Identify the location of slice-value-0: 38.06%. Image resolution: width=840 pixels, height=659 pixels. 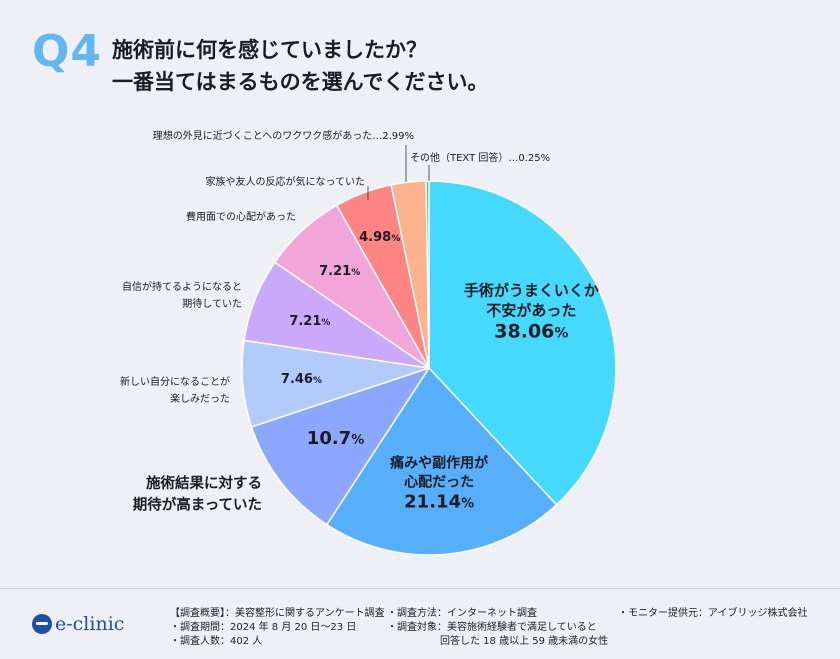
(531, 332).